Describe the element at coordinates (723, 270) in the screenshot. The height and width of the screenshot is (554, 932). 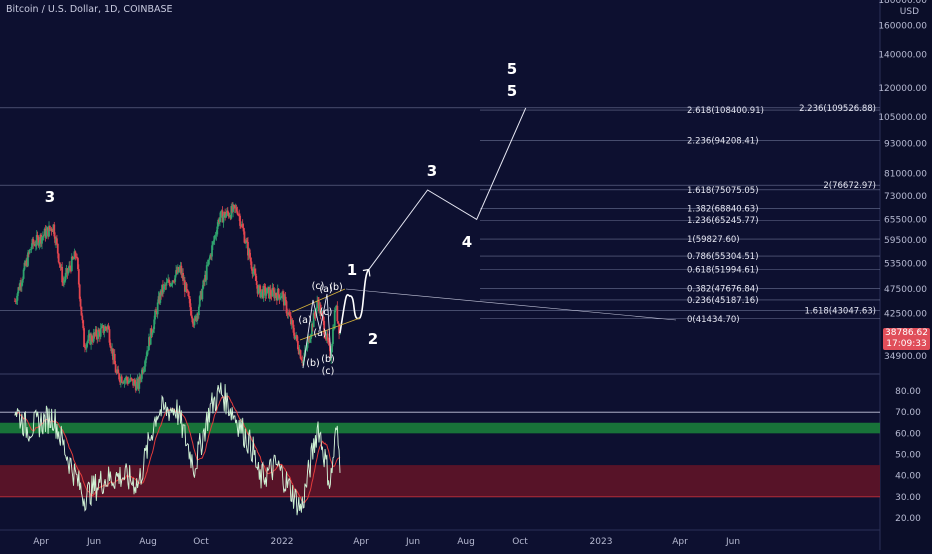
I see `fib-level-label: 0.618(51994.61)` at that location.